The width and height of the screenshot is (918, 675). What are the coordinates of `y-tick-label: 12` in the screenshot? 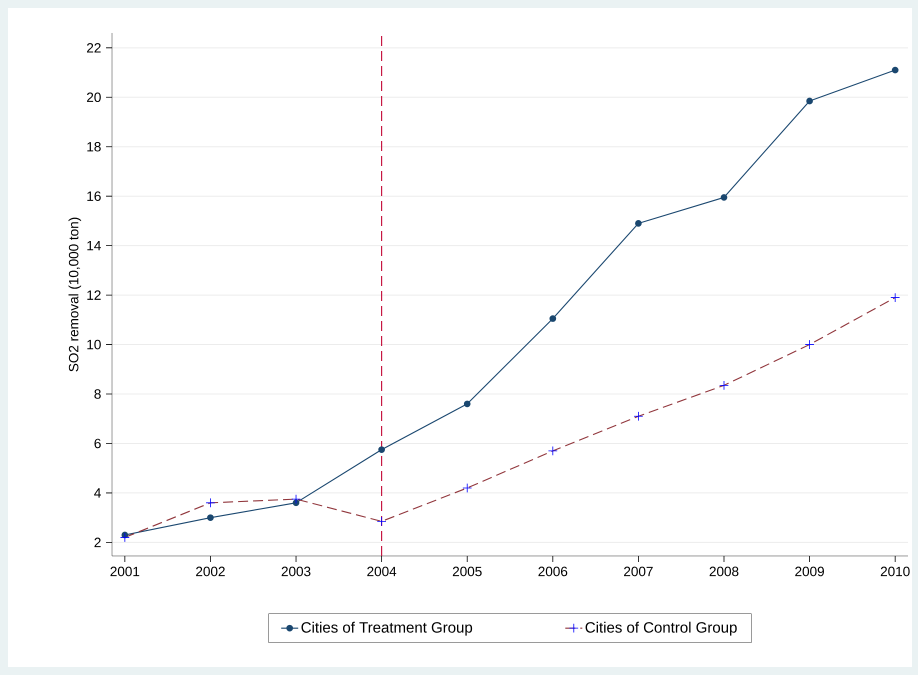 It's located at (94, 295).